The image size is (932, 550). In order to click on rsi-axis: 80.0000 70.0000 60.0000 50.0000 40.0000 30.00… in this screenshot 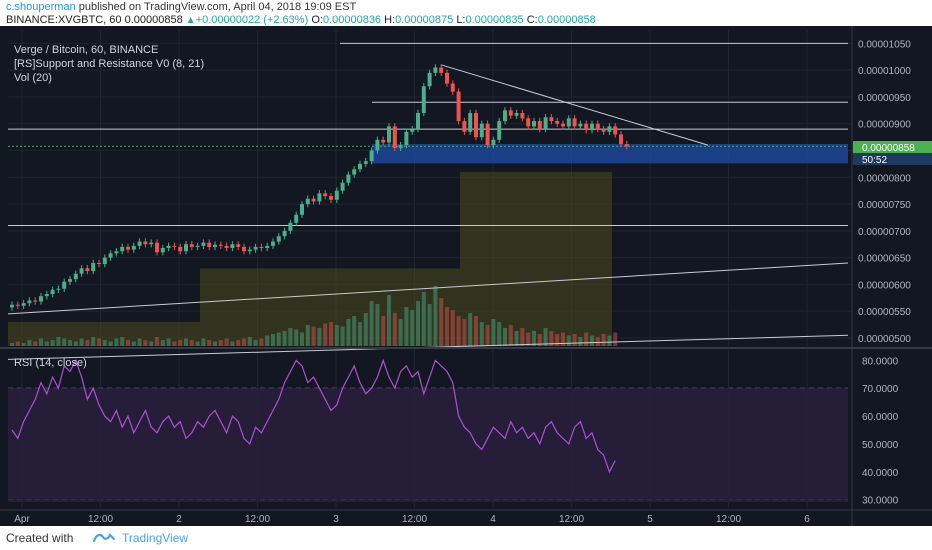, I will do `click(880, 431)`.